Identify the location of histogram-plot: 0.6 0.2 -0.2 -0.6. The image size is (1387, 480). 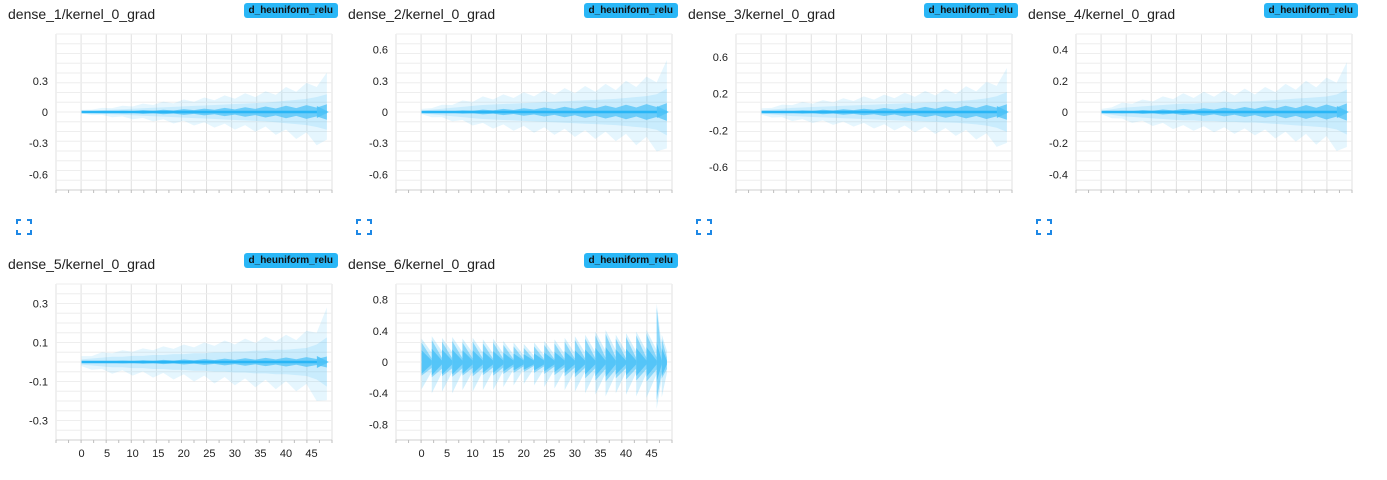
(861, 113).